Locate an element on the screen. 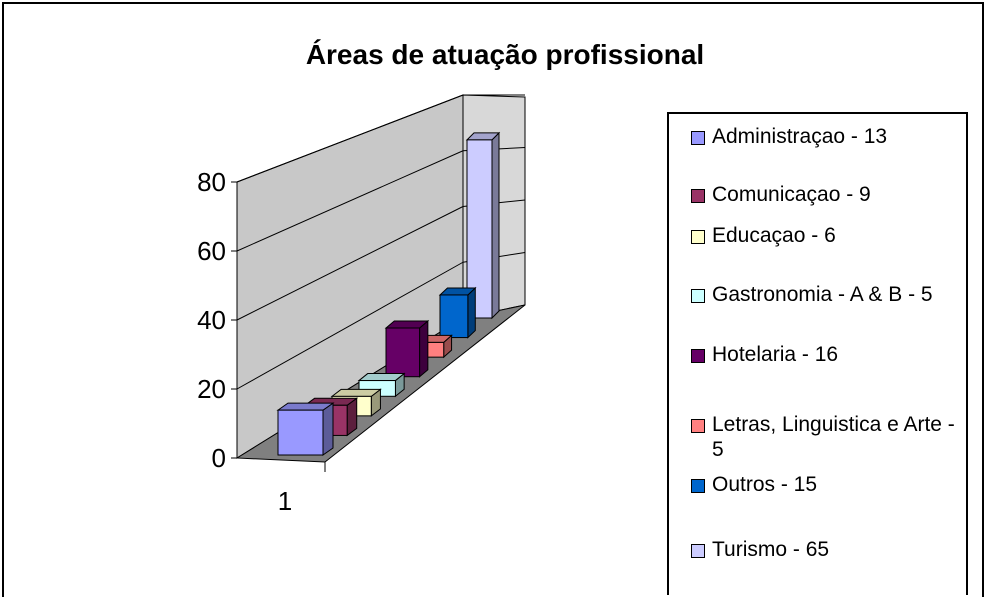 The image size is (986, 597). legend-item: Comunicaçao - 9 is located at coordinates (825, 194).